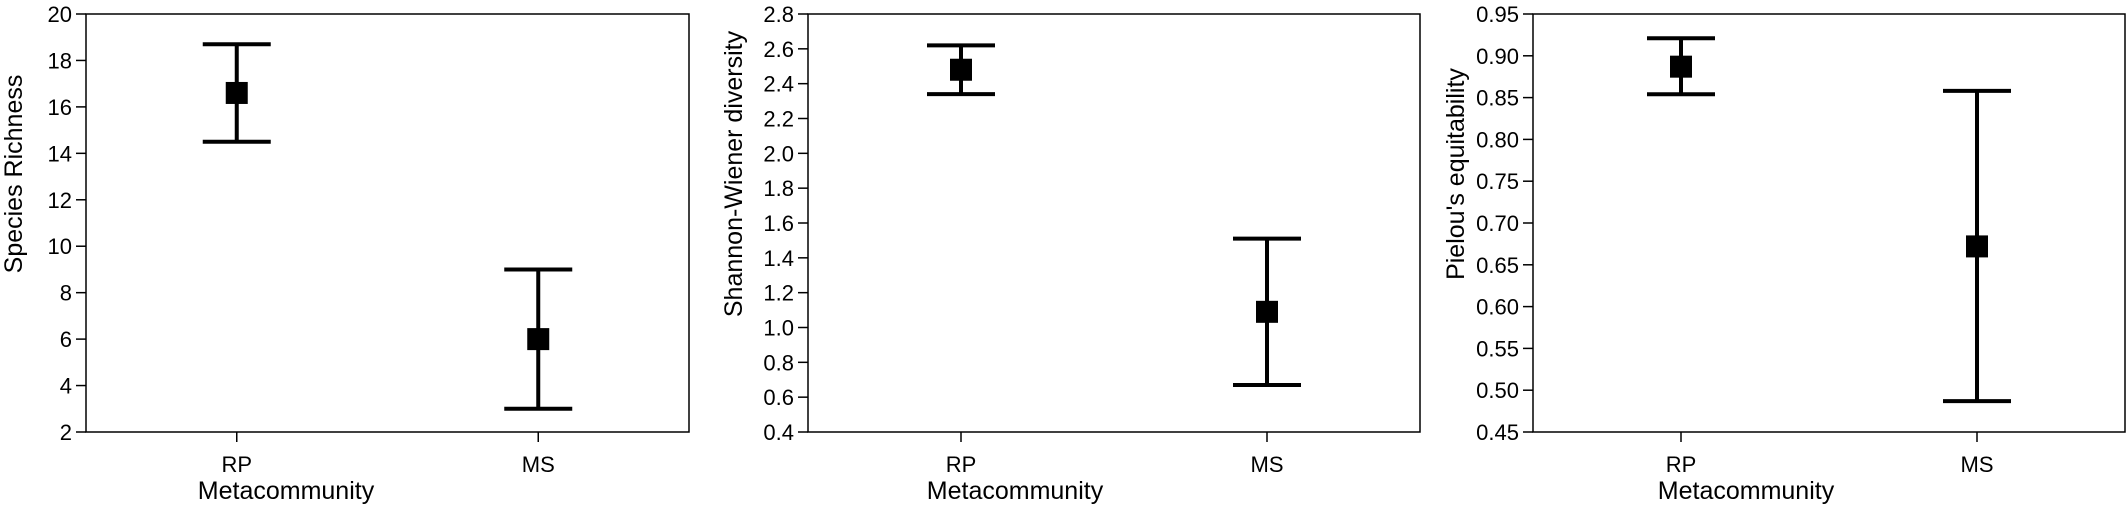 This screenshot has width=2128, height=519. Describe the element at coordinates (778, 84) in the screenshot. I see `y-tick-label: 2.4` at that location.